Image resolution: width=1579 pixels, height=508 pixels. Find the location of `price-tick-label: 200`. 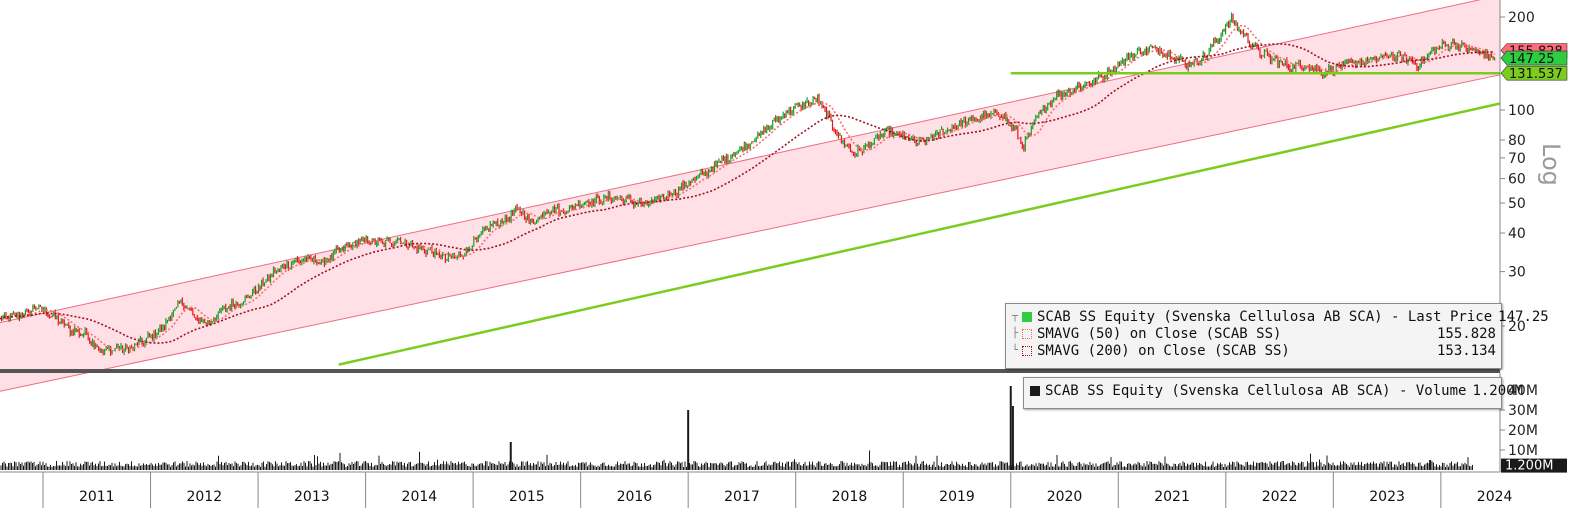

price-tick-label: 200 is located at coordinates (1521, 18).